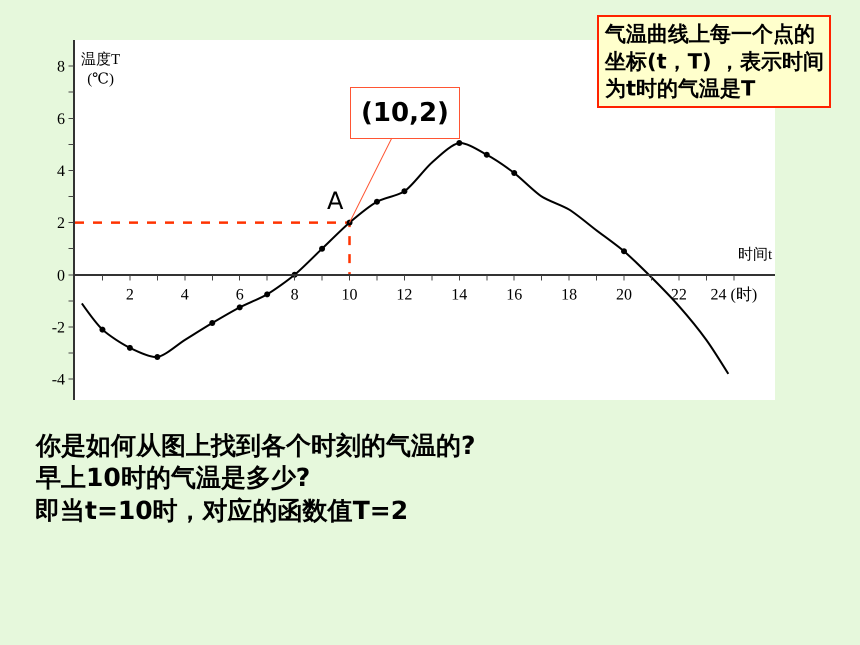 This screenshot has width=860, height=645. What do you see at coordinates (184, 295) in the screenshot?
I see `x-tick-label: 4` at bounding box center [184, 295].